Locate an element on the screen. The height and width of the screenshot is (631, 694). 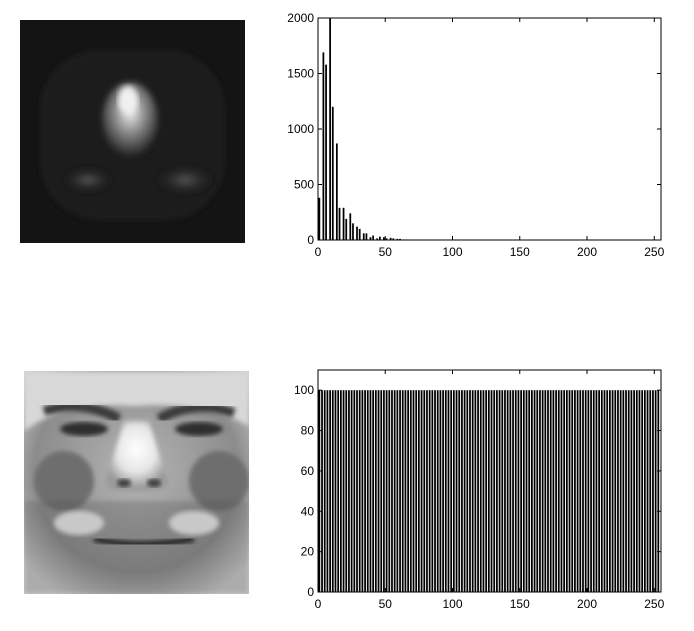
hist-original-x-tick-label: 150 is located at coordinates (520, 252).